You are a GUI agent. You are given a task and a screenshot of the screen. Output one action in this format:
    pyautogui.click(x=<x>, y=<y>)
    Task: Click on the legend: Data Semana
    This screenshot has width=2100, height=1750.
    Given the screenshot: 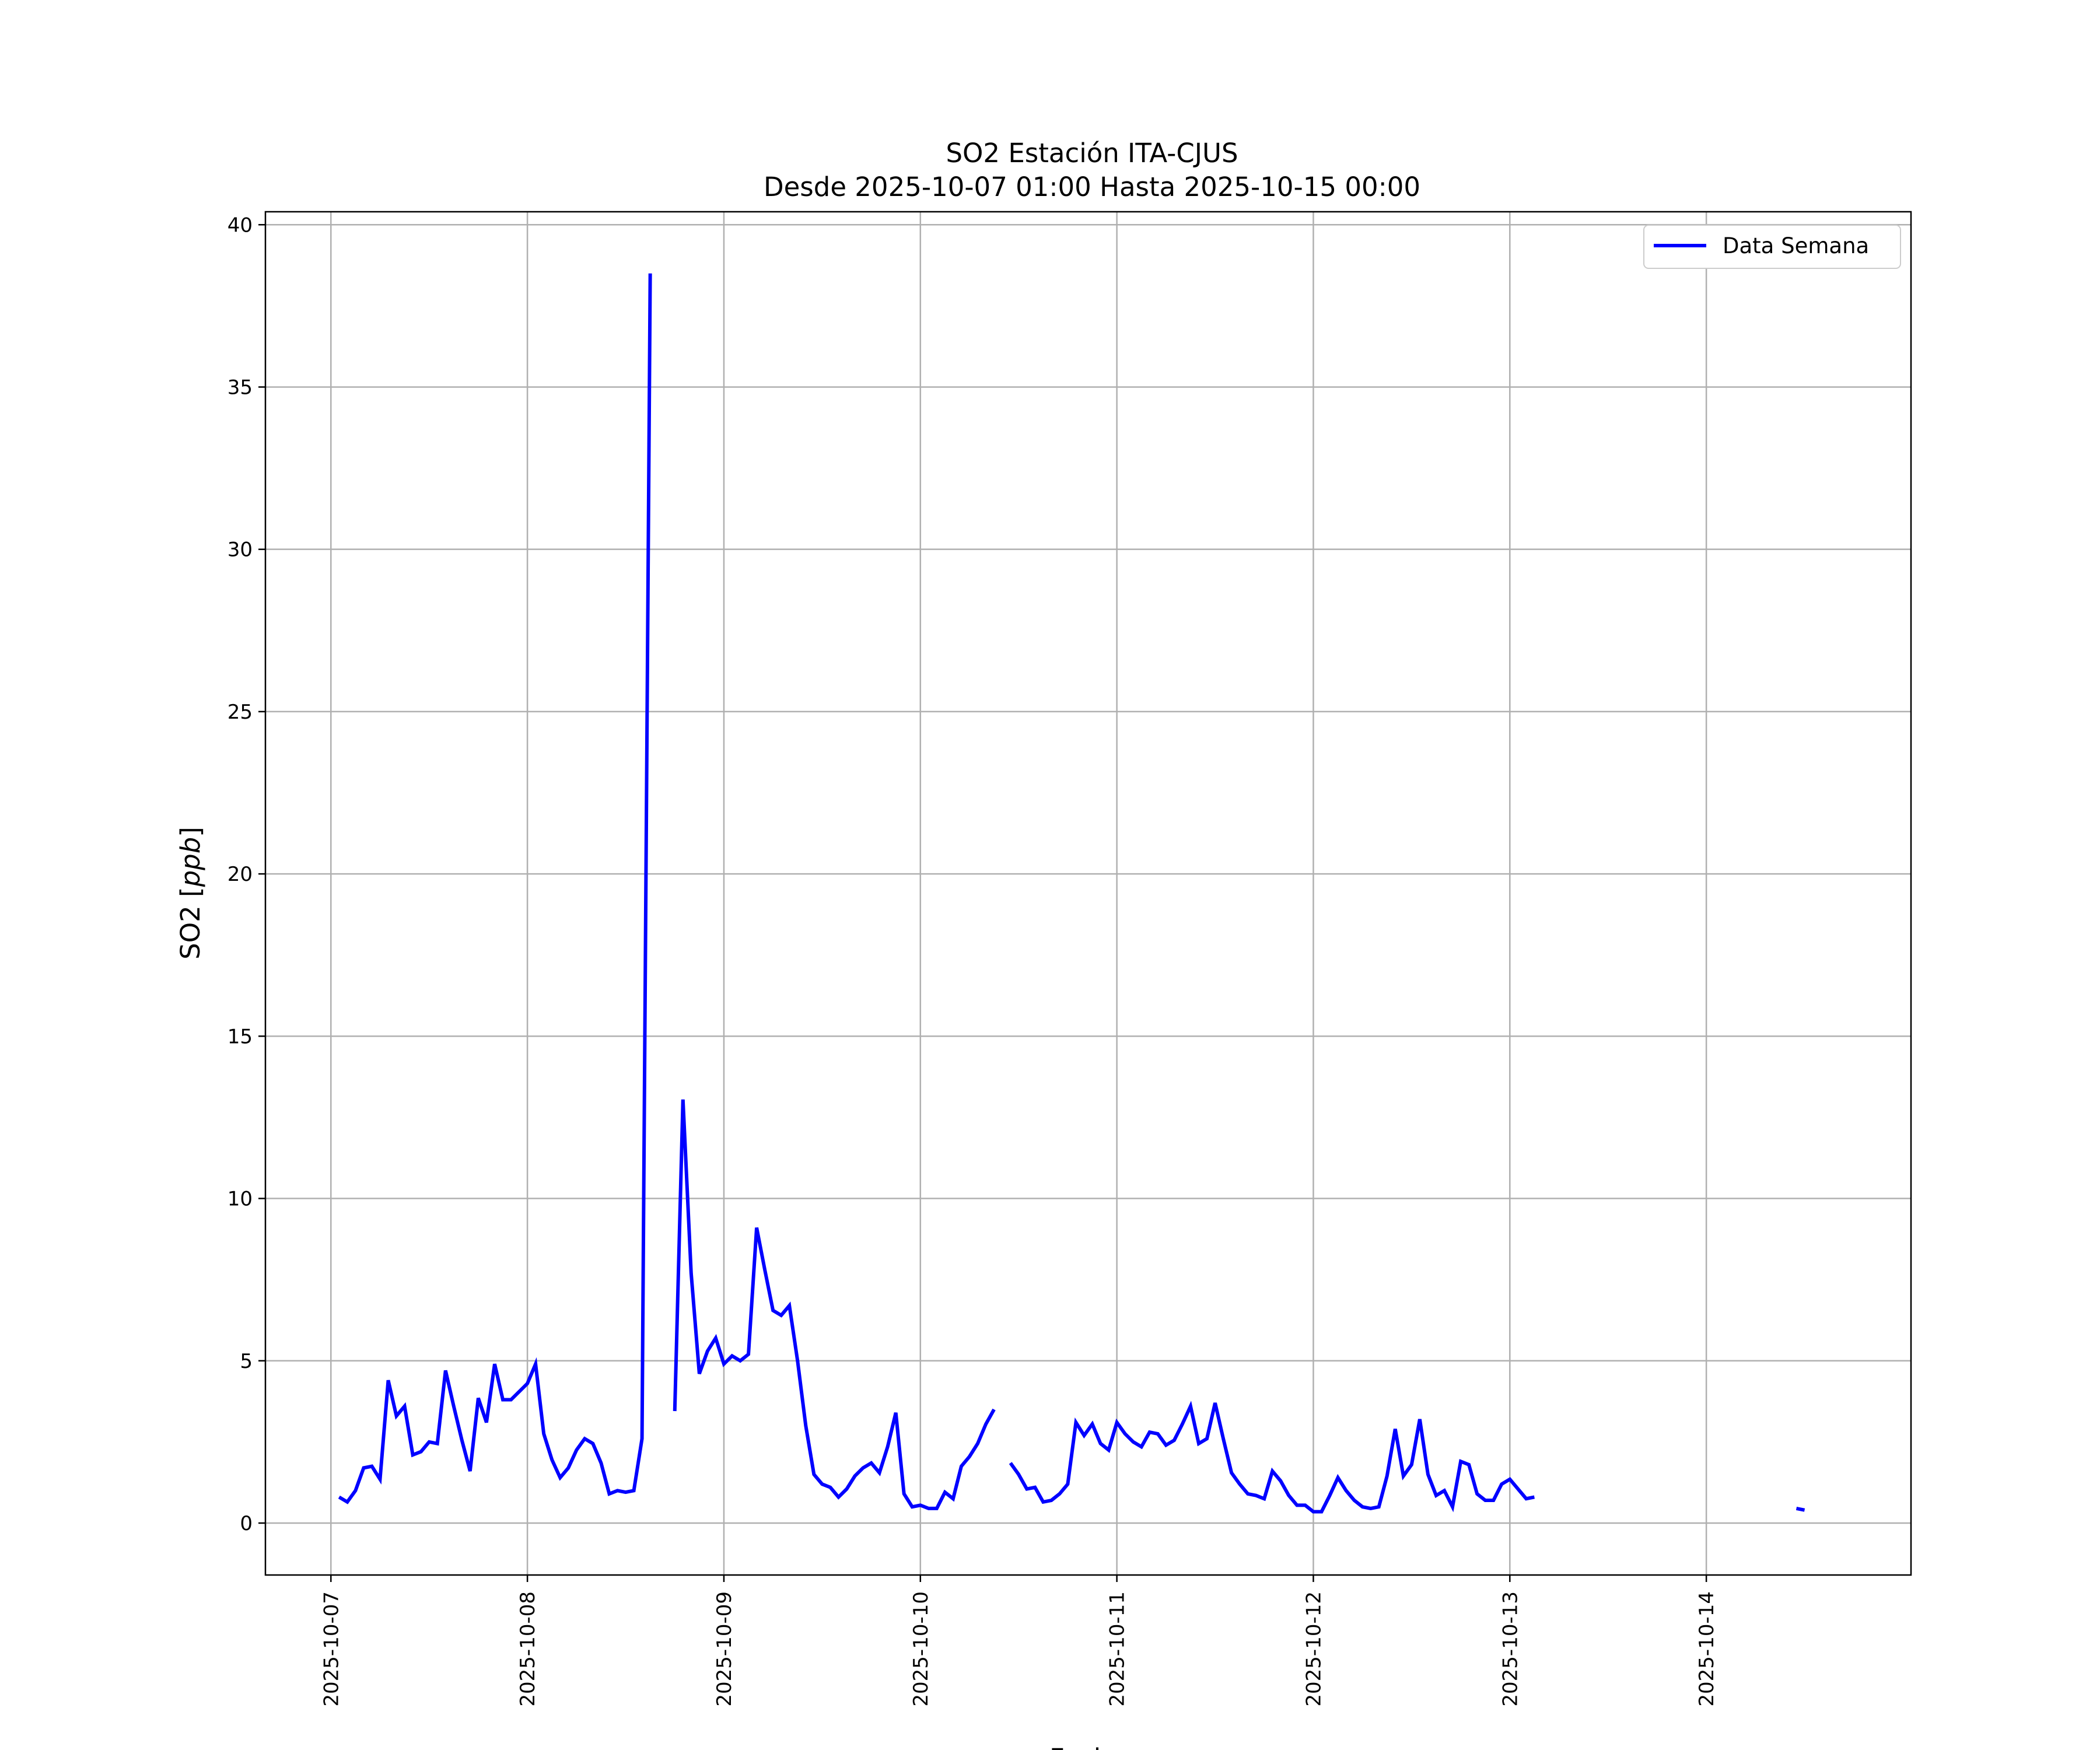 What is the action you would take?
    pyautogui.click(x=1772, y=247)
    